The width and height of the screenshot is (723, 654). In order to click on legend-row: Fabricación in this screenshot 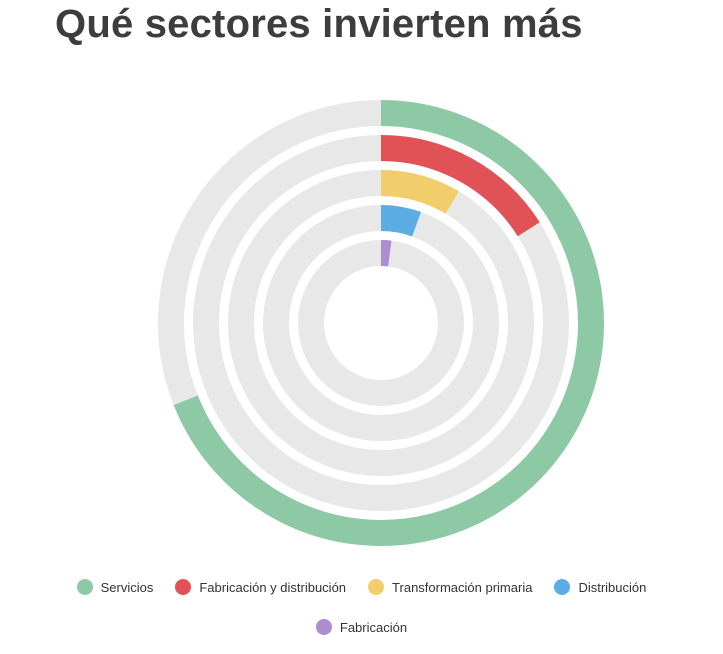, I will do `click(361, 627)`.